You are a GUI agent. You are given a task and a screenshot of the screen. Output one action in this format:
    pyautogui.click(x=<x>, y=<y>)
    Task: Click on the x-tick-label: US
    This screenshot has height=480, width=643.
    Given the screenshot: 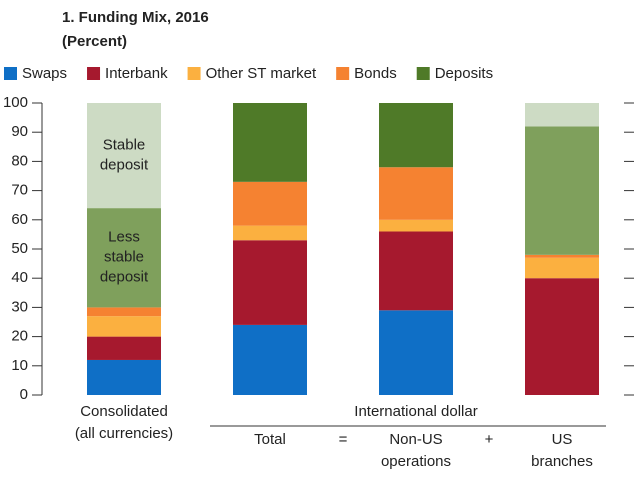 What is the action you would take?
    pyautogui.click(x=562, y=439)
    